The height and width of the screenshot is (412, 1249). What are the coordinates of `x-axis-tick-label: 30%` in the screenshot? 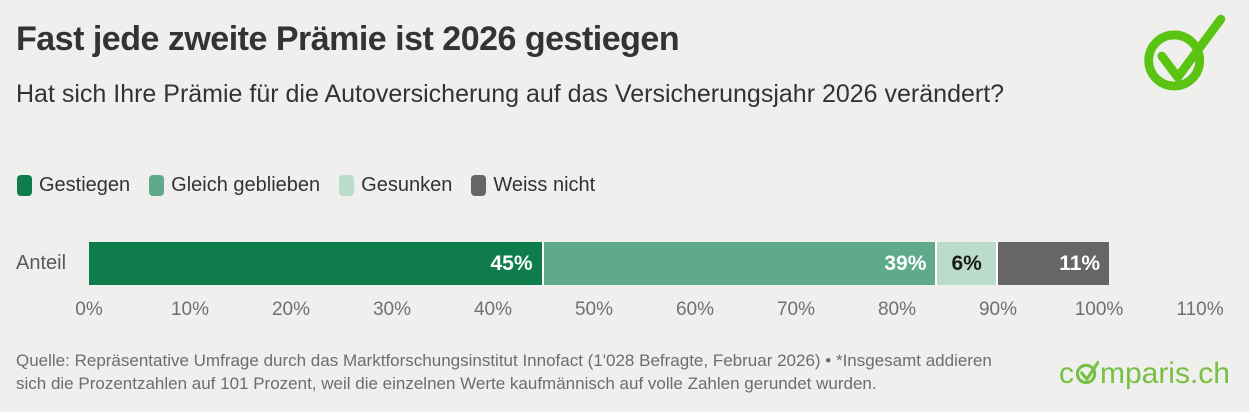 It's located at (392, 309).